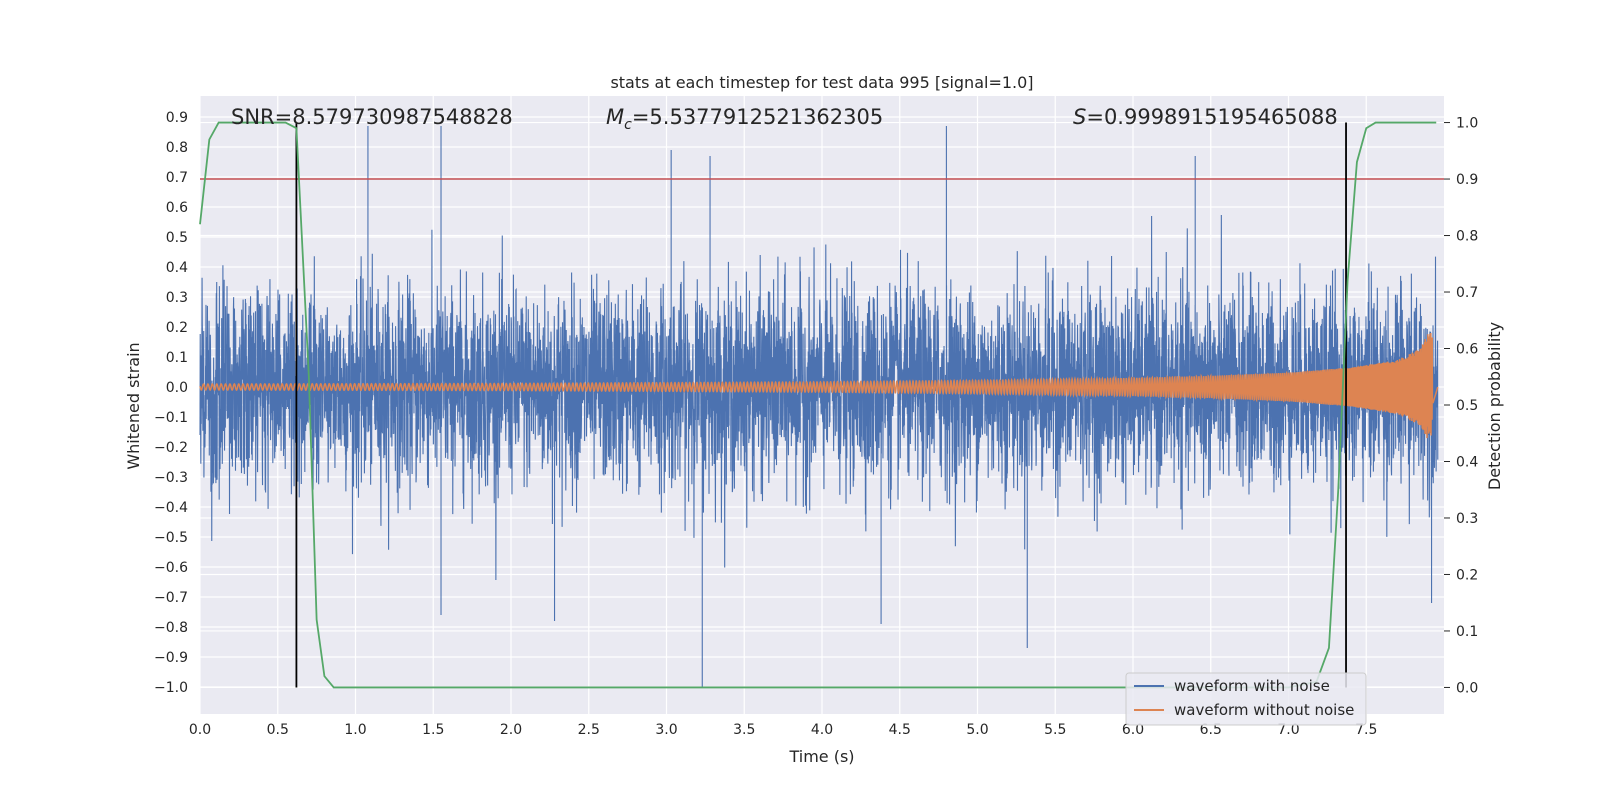 This screenshot has height=800, width=1600. What do you see at coordinates (615, 117) in the screenshot?
I see `annotation-chirp-mass-symbol: M` at bounding box center [615, 117].